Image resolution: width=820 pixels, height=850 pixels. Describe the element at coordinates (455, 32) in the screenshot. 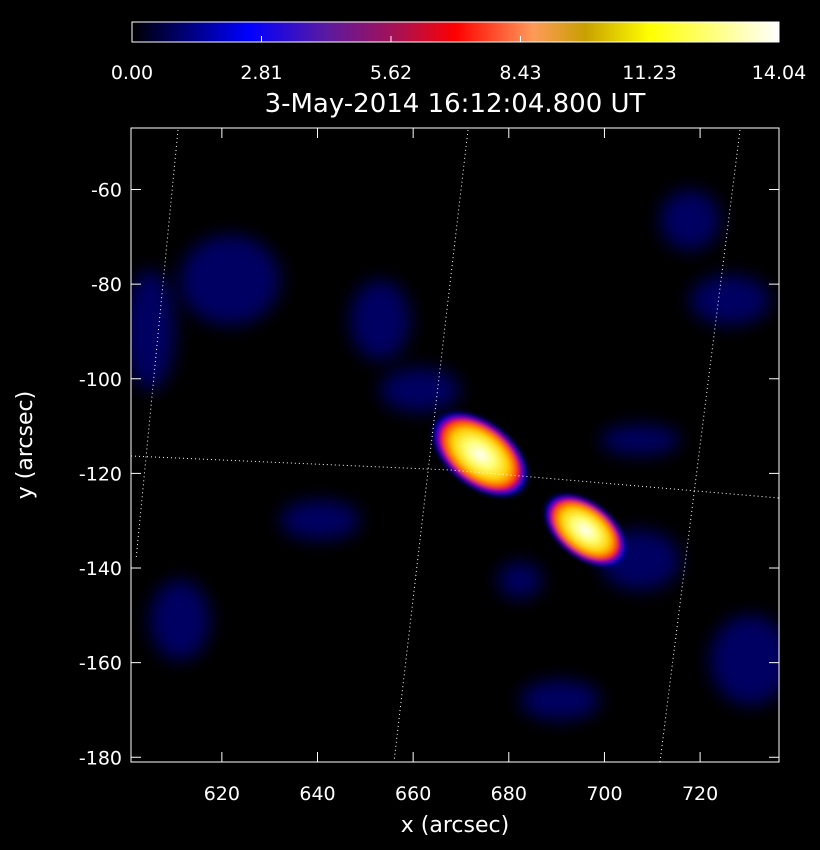

I see `colorbar` at that location.